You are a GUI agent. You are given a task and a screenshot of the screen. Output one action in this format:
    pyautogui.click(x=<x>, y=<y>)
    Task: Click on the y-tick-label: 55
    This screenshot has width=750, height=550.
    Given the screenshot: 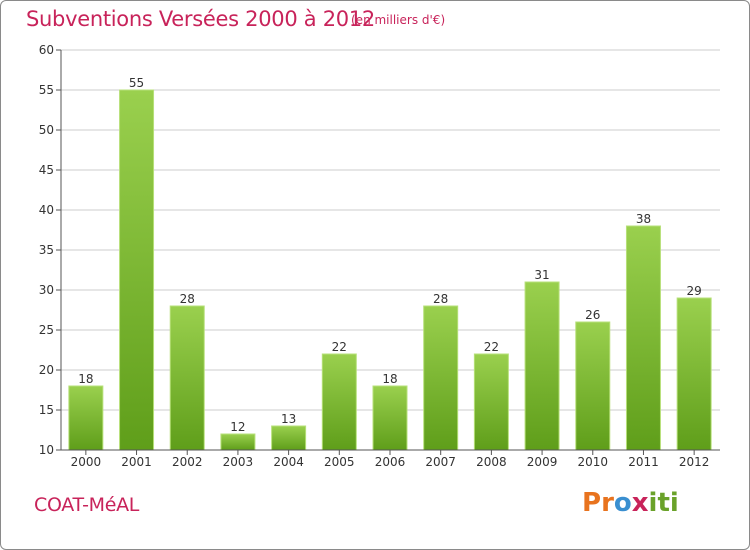 What is the action you would take?
    pyautogui.click(x=46, y=90)
    